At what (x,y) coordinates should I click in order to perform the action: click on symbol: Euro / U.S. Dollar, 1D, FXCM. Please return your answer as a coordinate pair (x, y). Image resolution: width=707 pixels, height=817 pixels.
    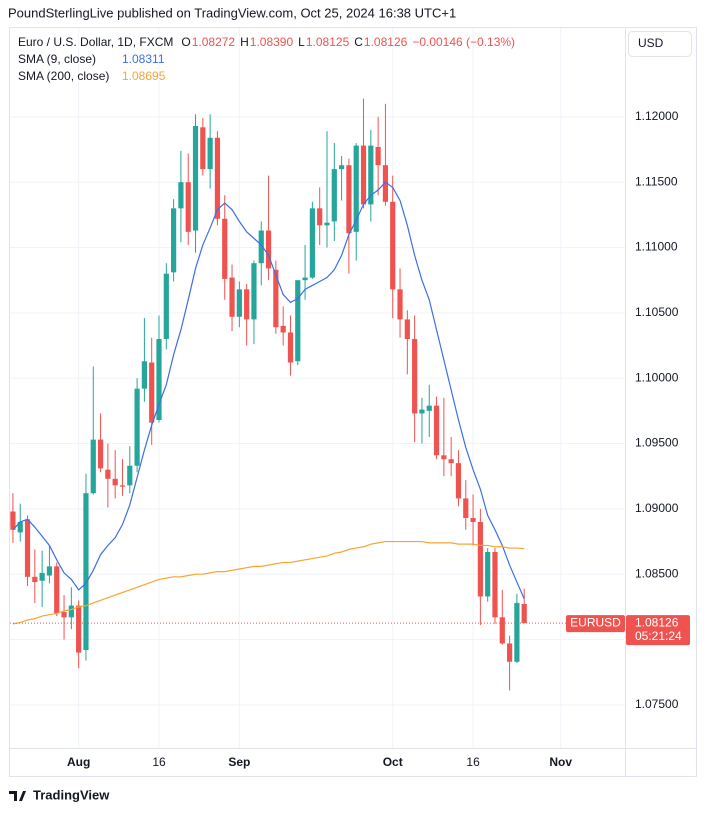
    Looking at the image, I should click on (95, 42).